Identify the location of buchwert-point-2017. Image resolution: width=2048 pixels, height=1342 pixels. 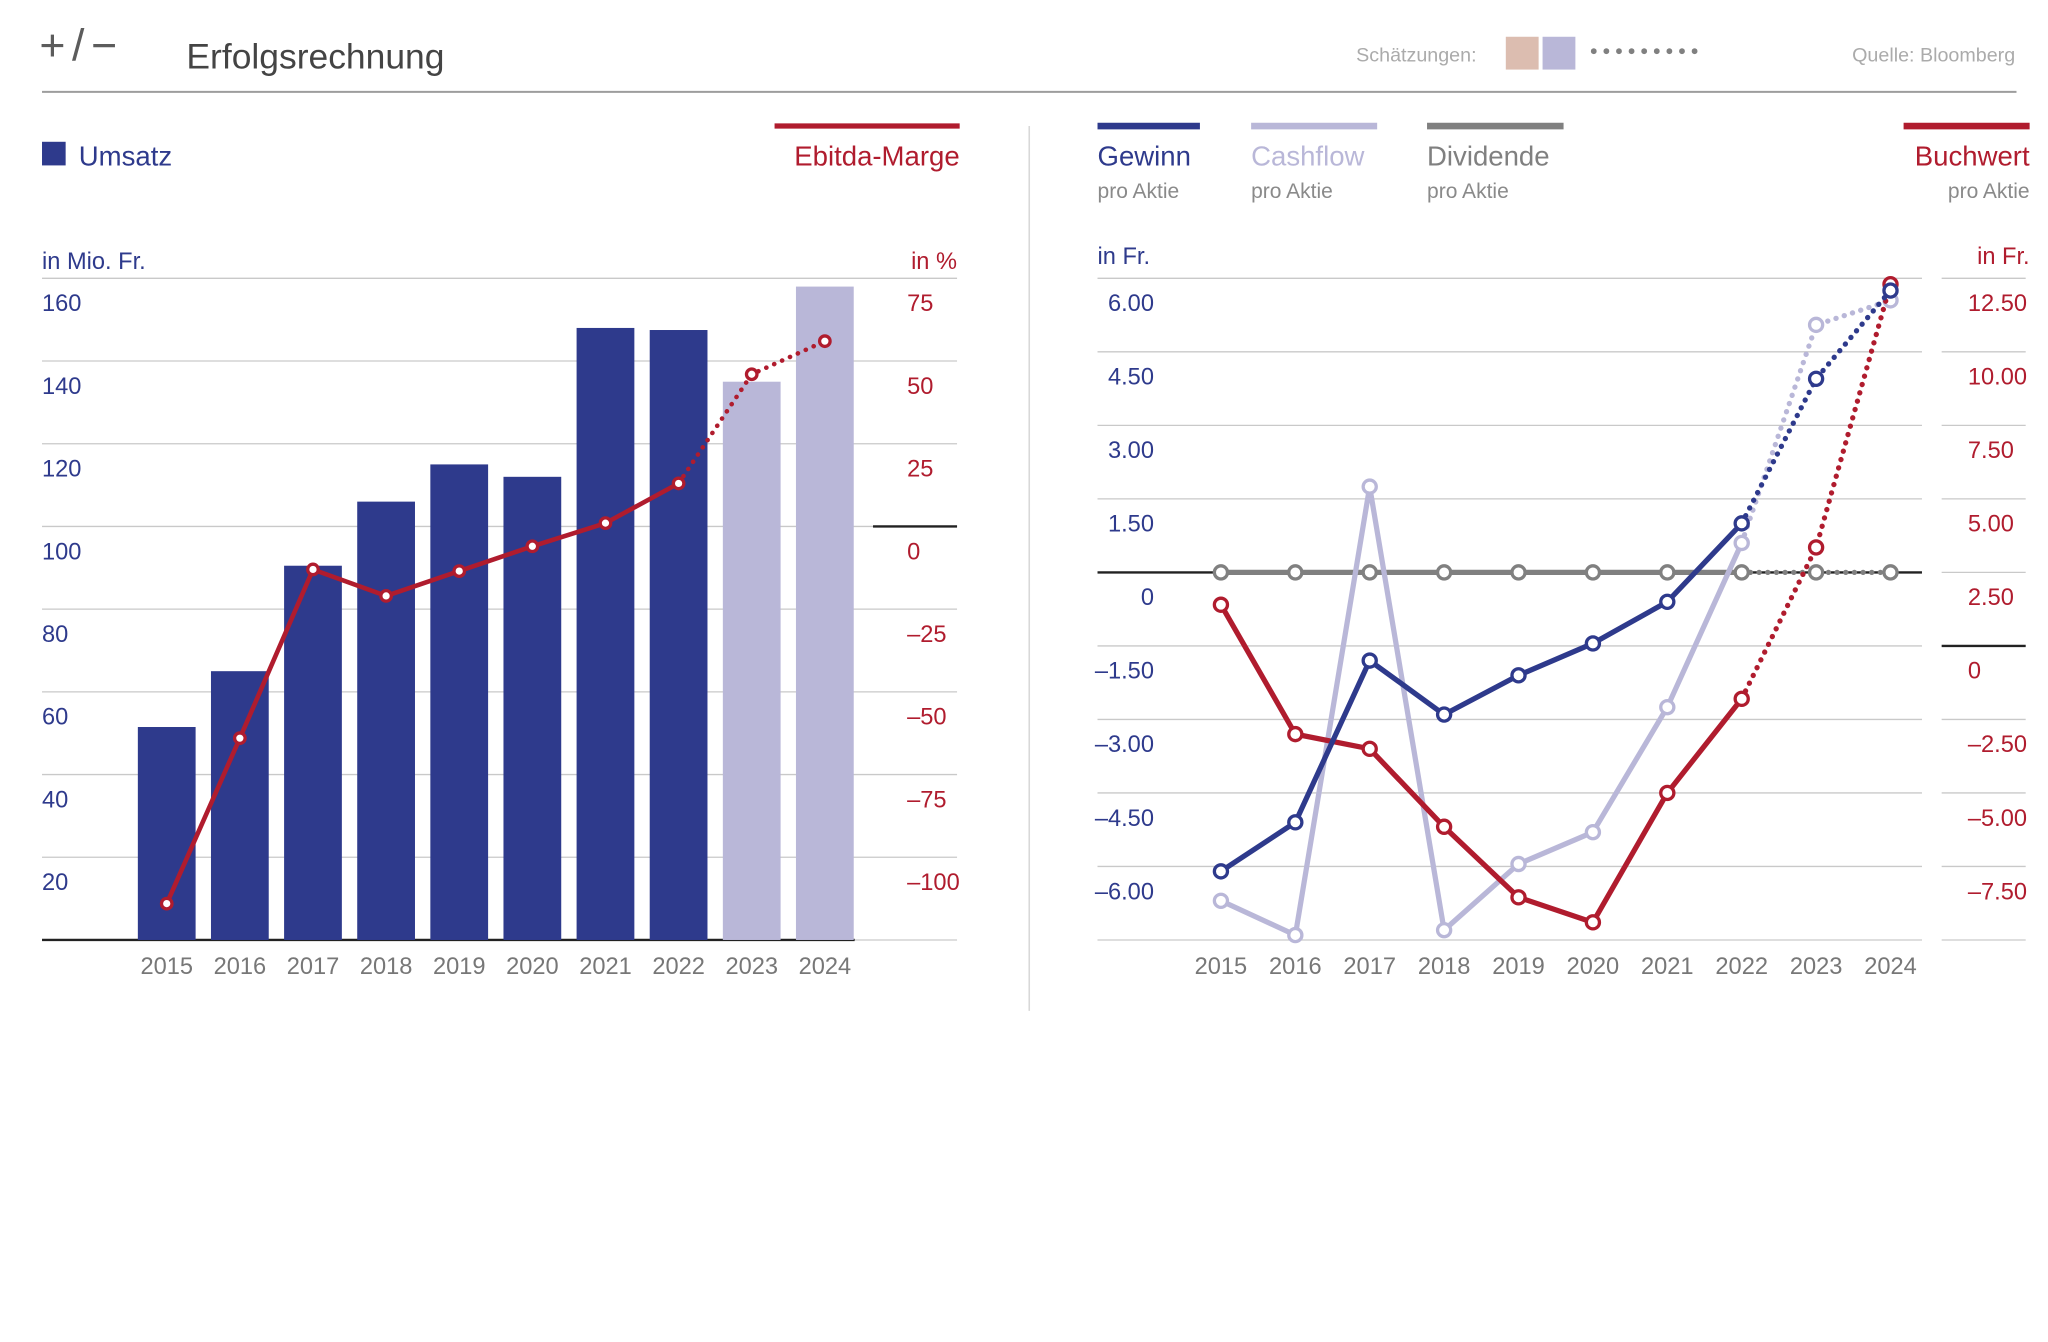
(1369, 749).